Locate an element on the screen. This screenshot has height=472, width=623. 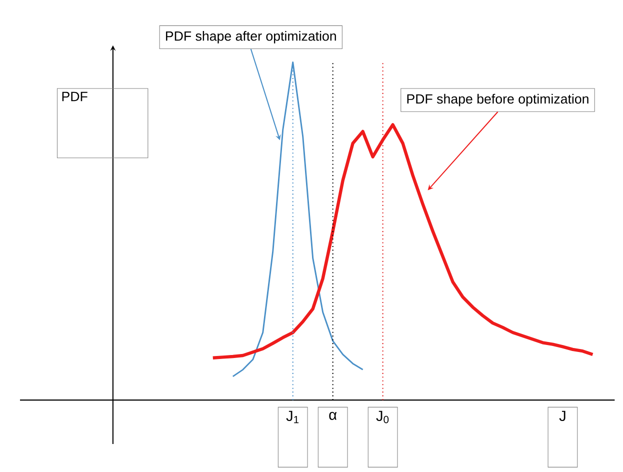
x-tick-label: J$_{0}$ is located at coordinates (382, 417).